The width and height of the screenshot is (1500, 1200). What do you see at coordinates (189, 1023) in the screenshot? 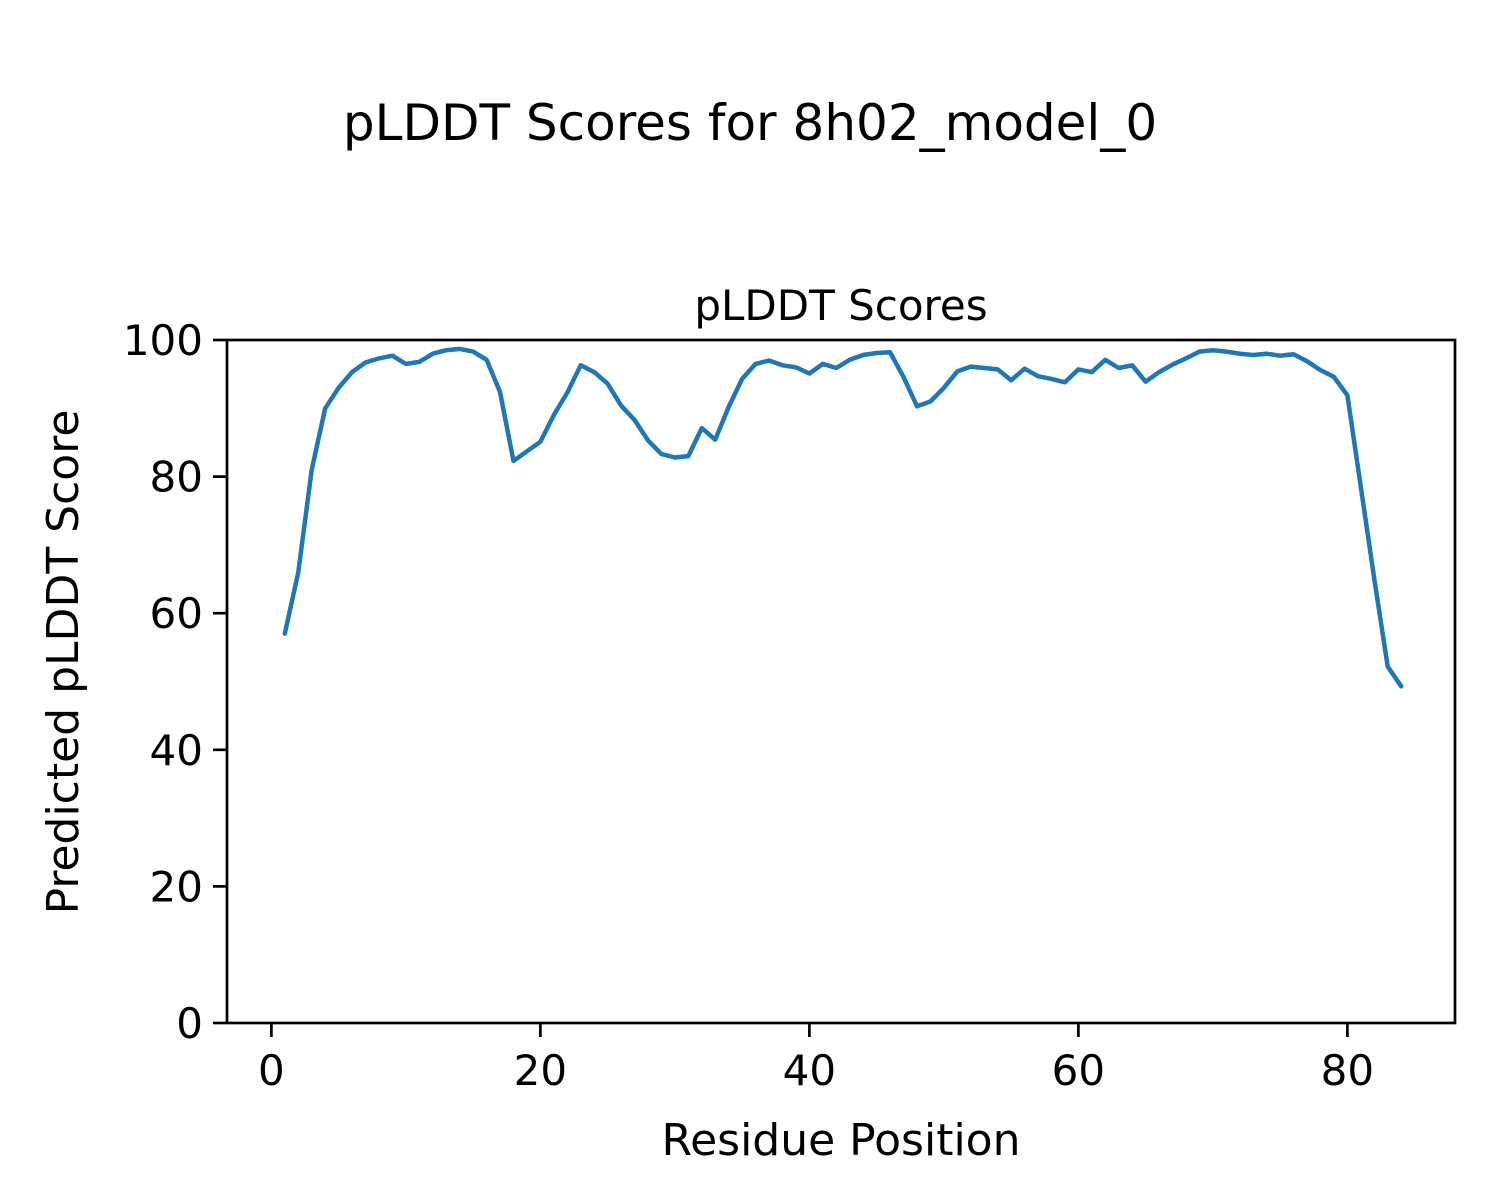
I see `y-tick-label: 0` at bounding box center [189, 1023].